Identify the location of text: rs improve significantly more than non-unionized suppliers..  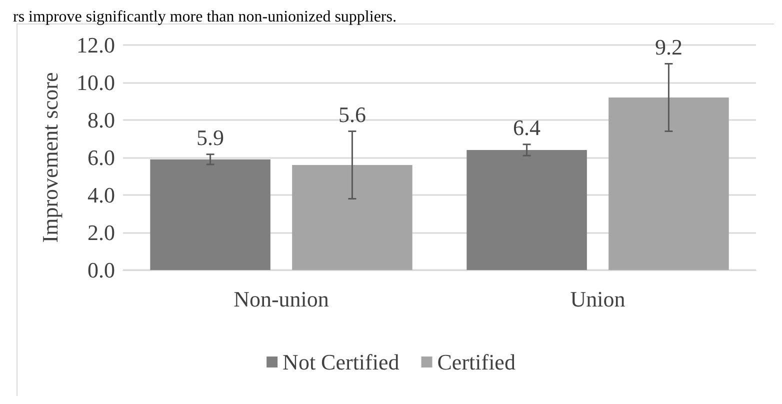
(204, 17).